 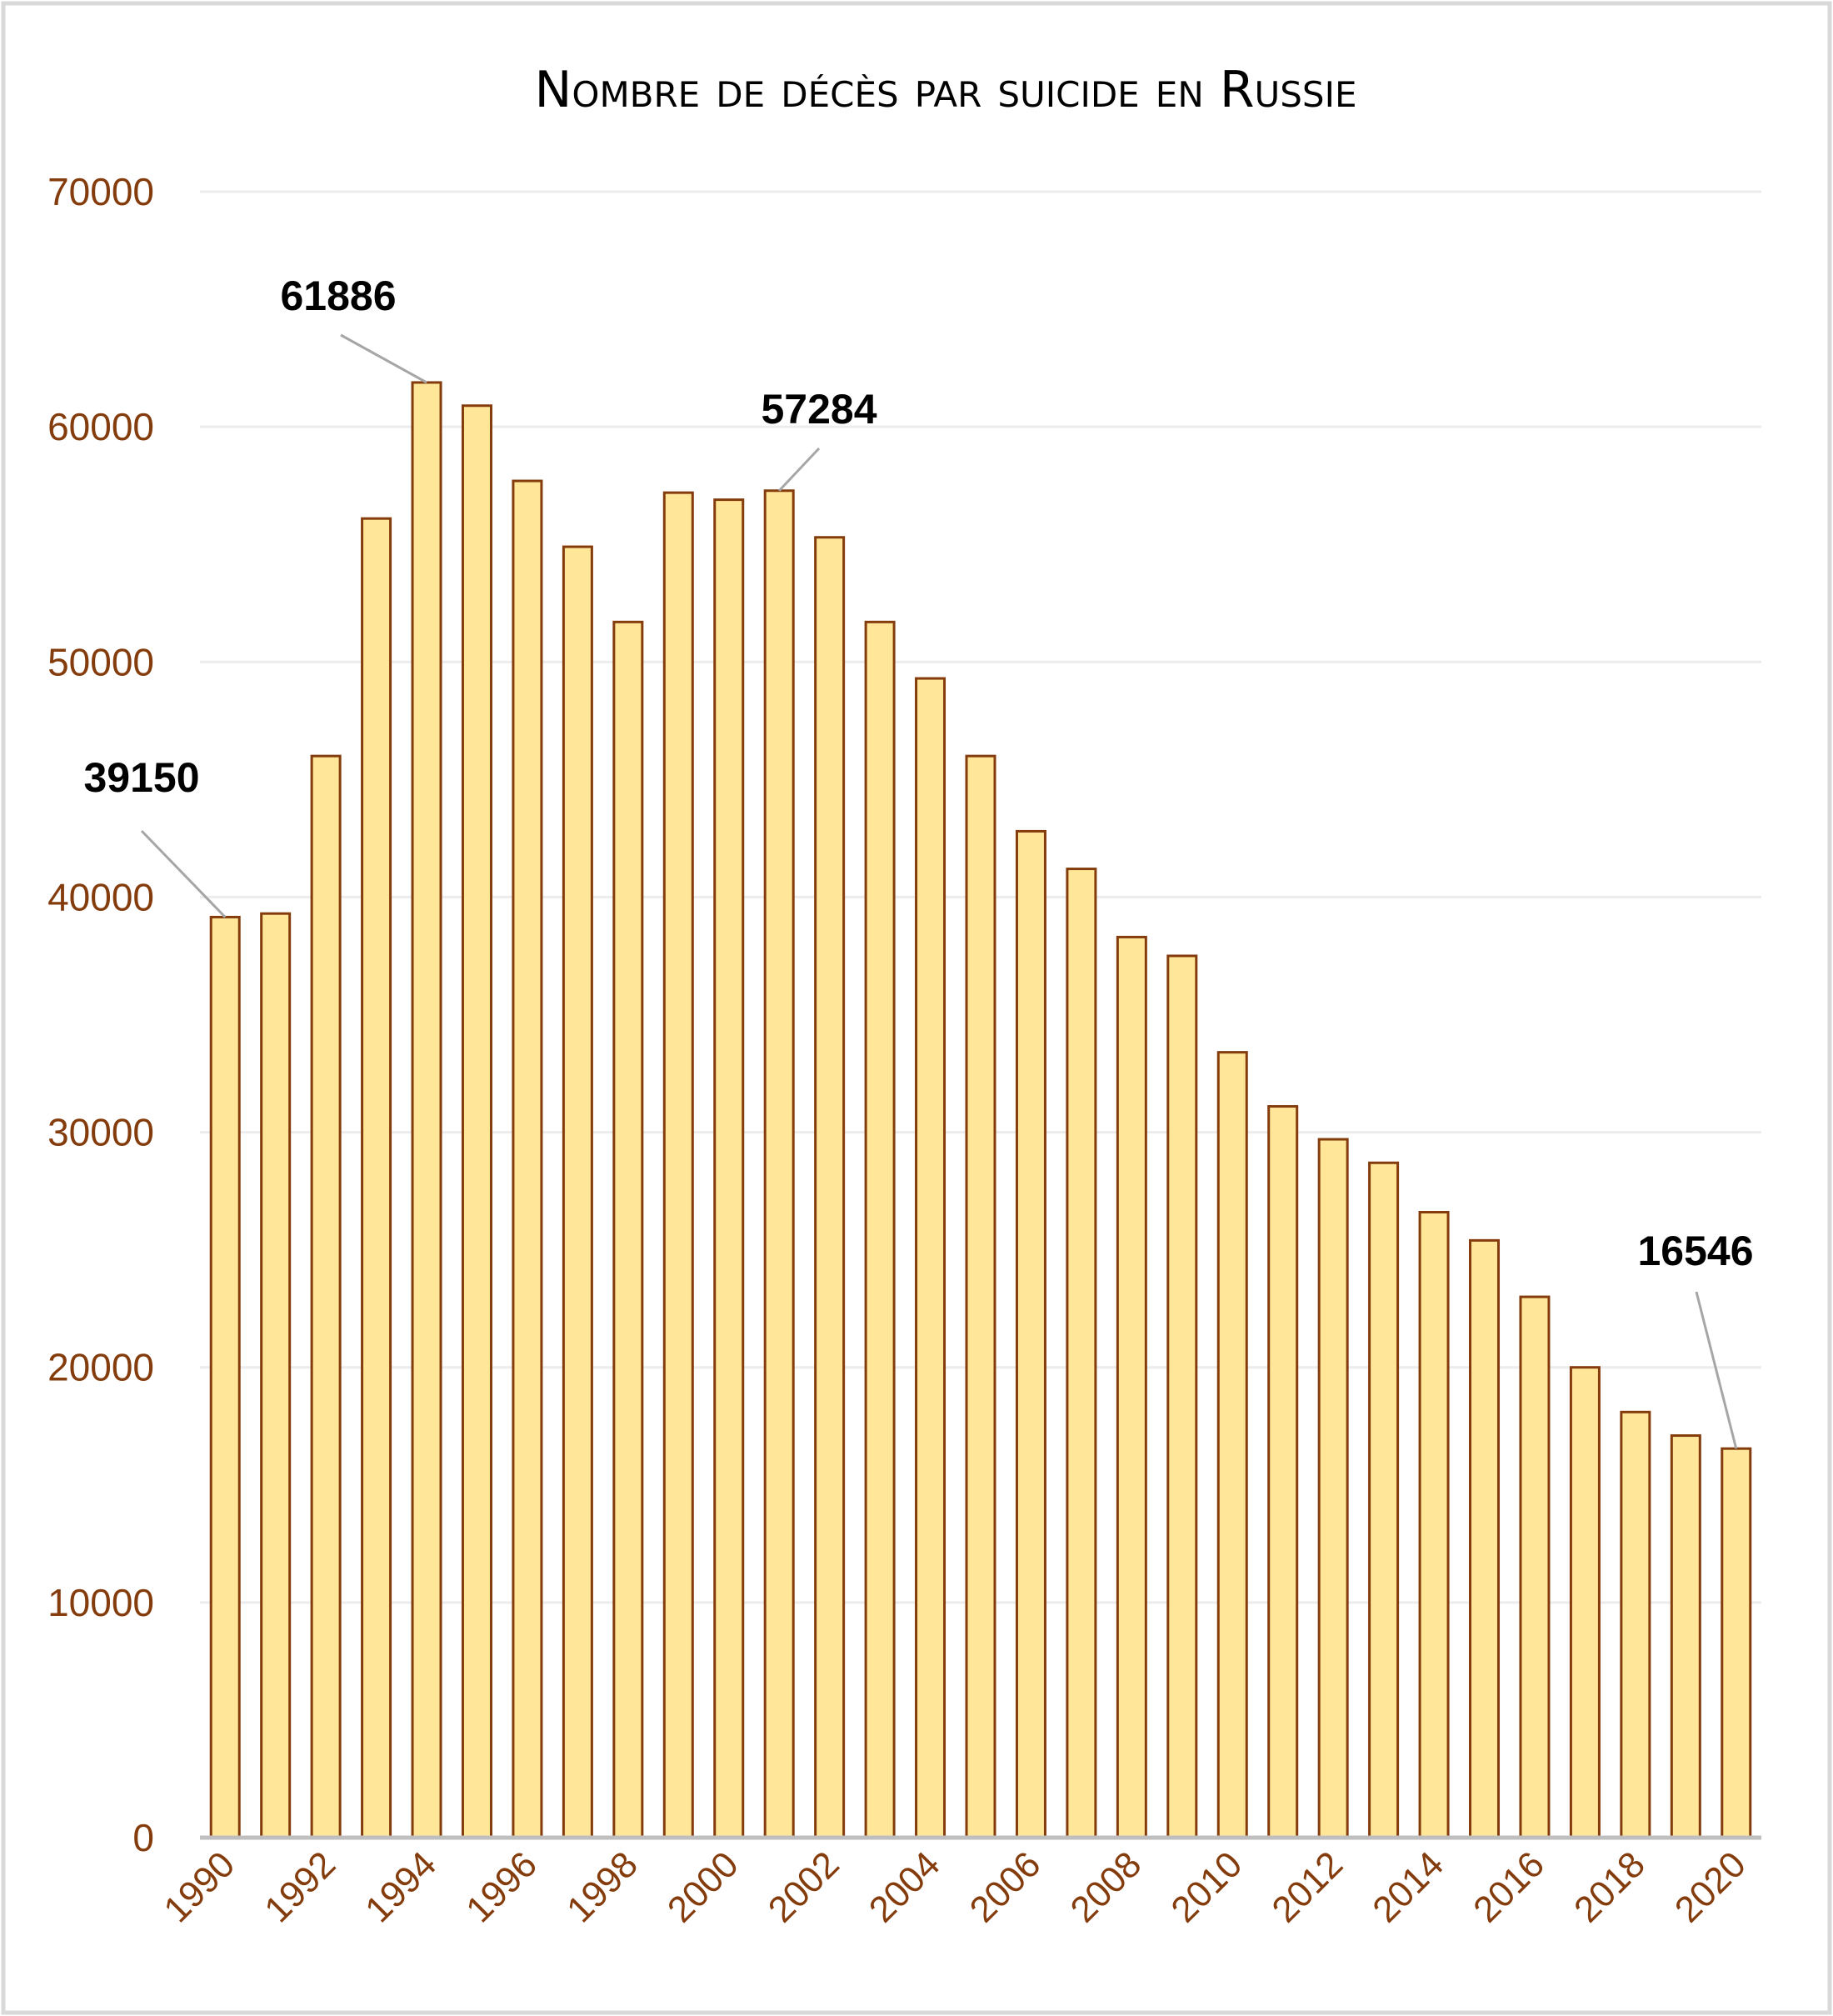 I want to click on bar-1991, so click(x=276, y=1376).